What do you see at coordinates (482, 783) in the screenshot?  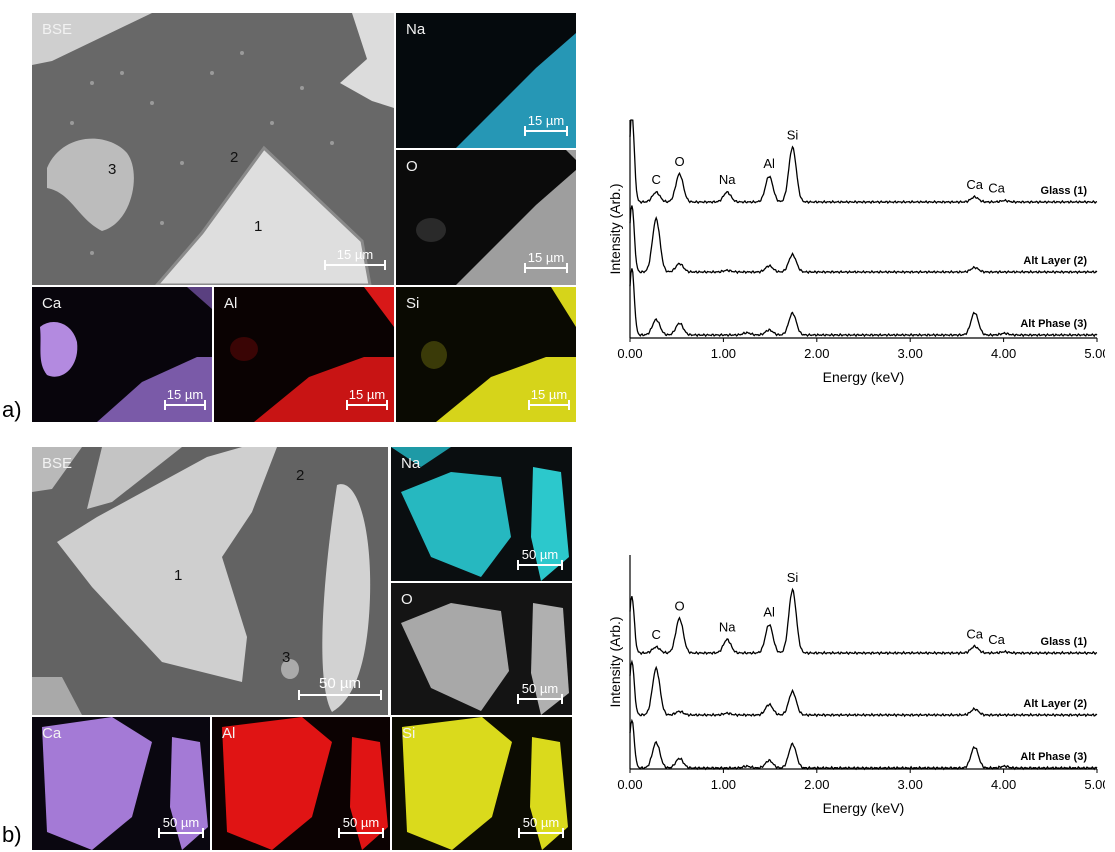 I see `map-si-b: Si 50 µm` at bounding box center [482, 783].